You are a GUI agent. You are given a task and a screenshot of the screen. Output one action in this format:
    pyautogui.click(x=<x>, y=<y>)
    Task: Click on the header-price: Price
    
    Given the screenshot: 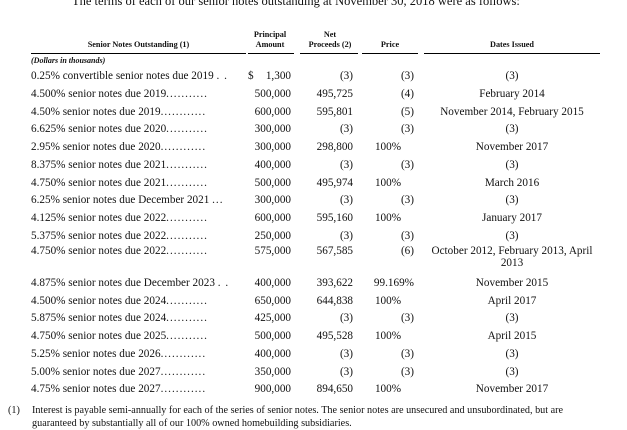 What is the action you would take?
    pyautogui.click(x=390, y=45)
    